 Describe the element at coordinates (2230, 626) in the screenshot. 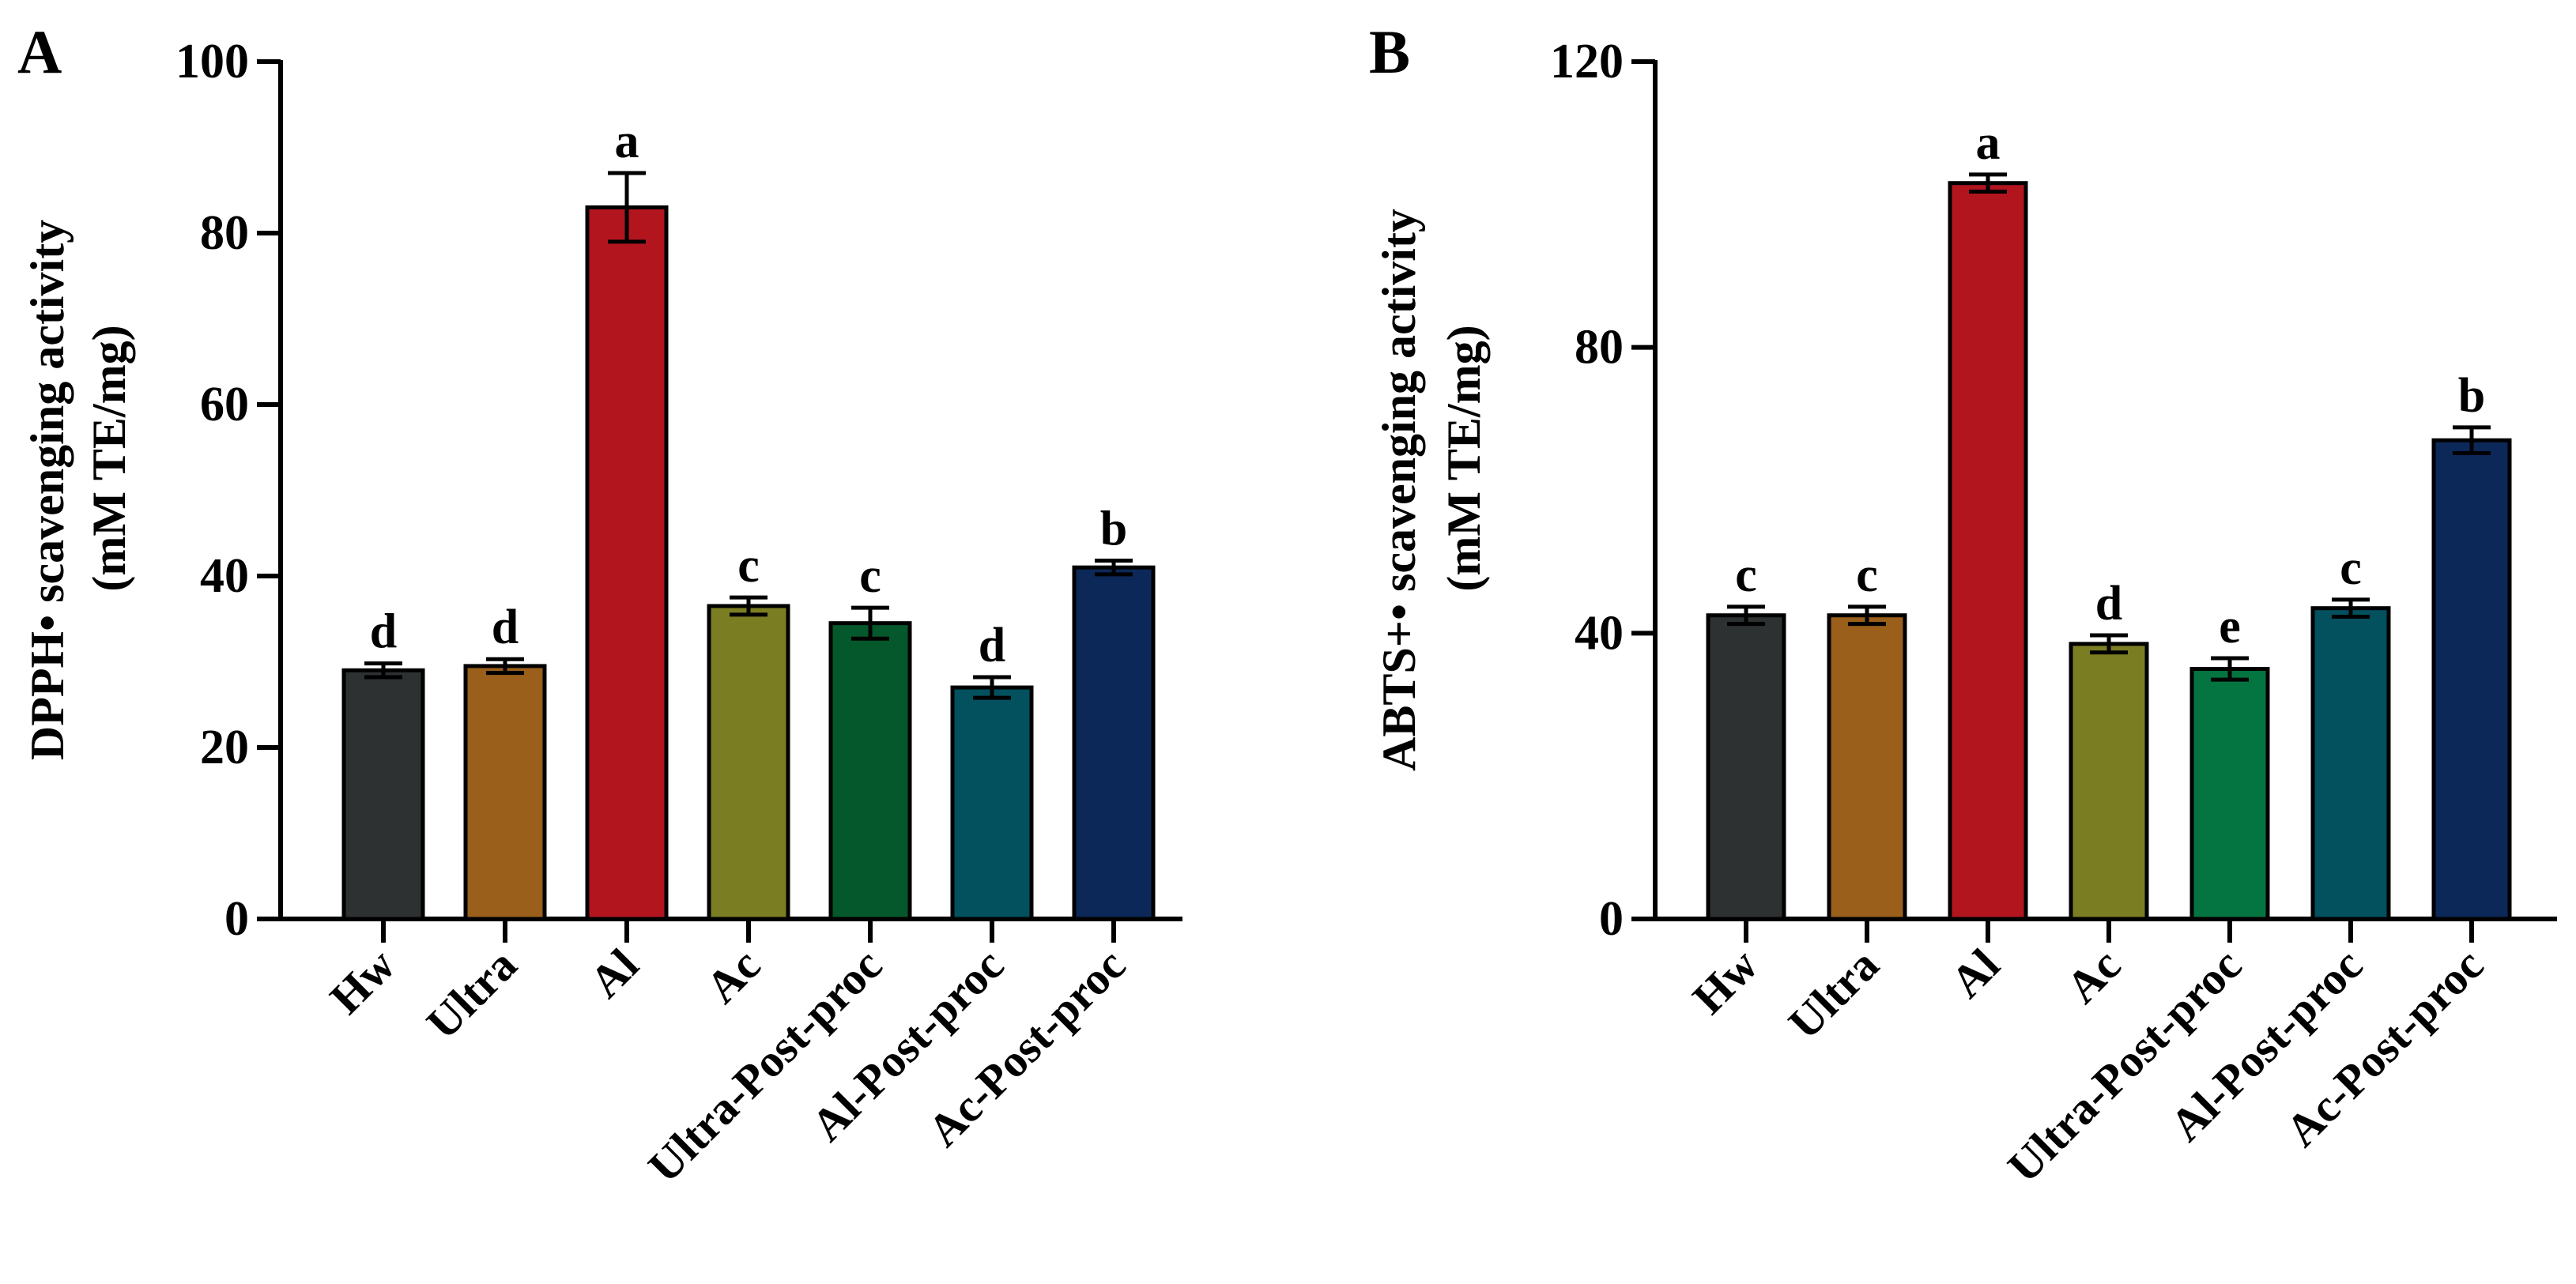

I see `significance-letter: e` at that location.